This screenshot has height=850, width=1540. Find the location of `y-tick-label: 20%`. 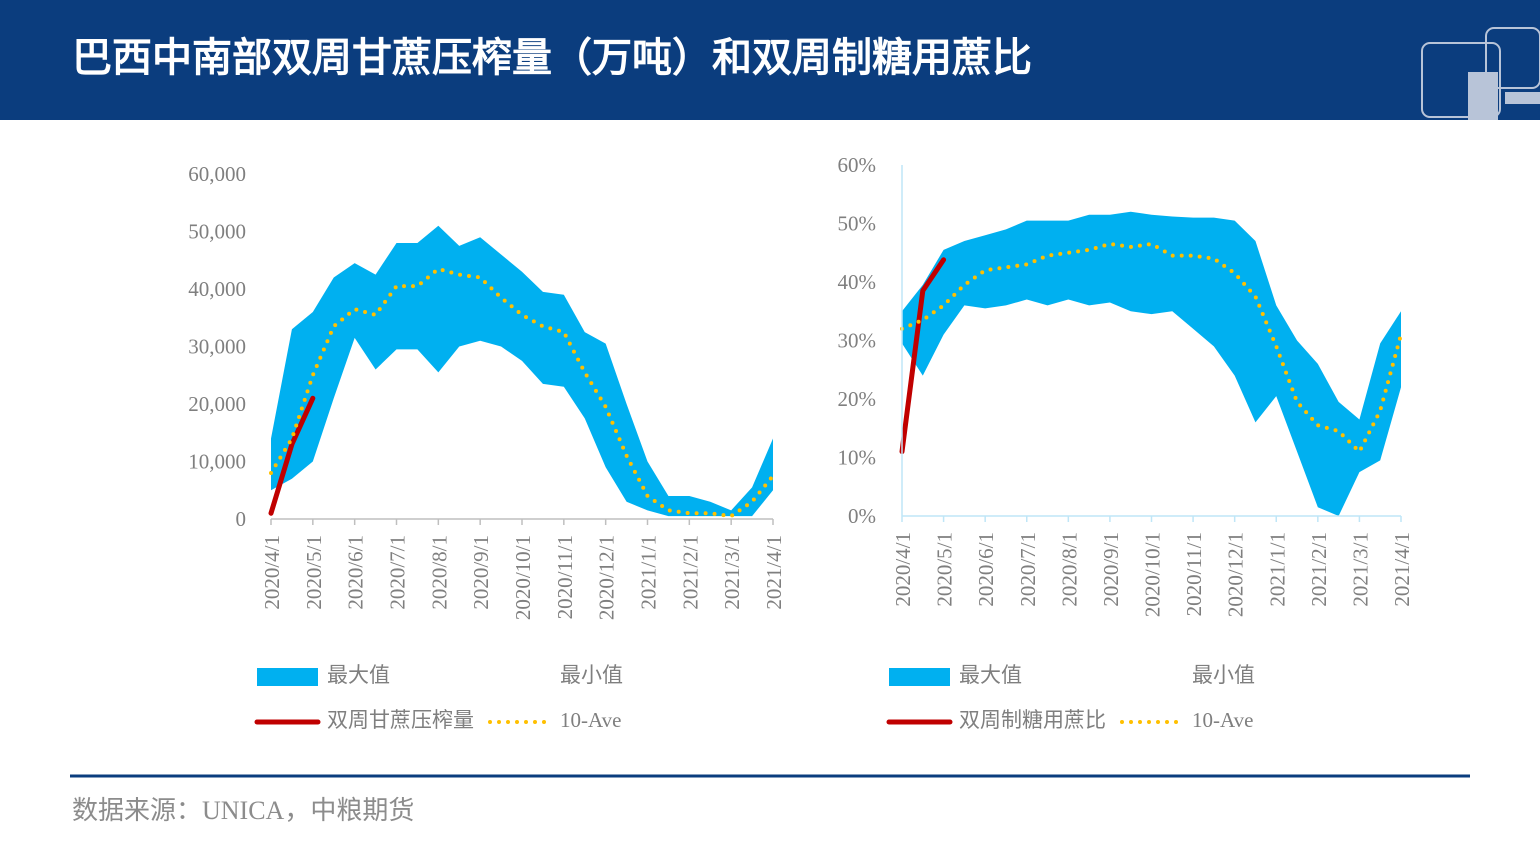

y-tick-label: 20% is located at coordinates (857, 399).